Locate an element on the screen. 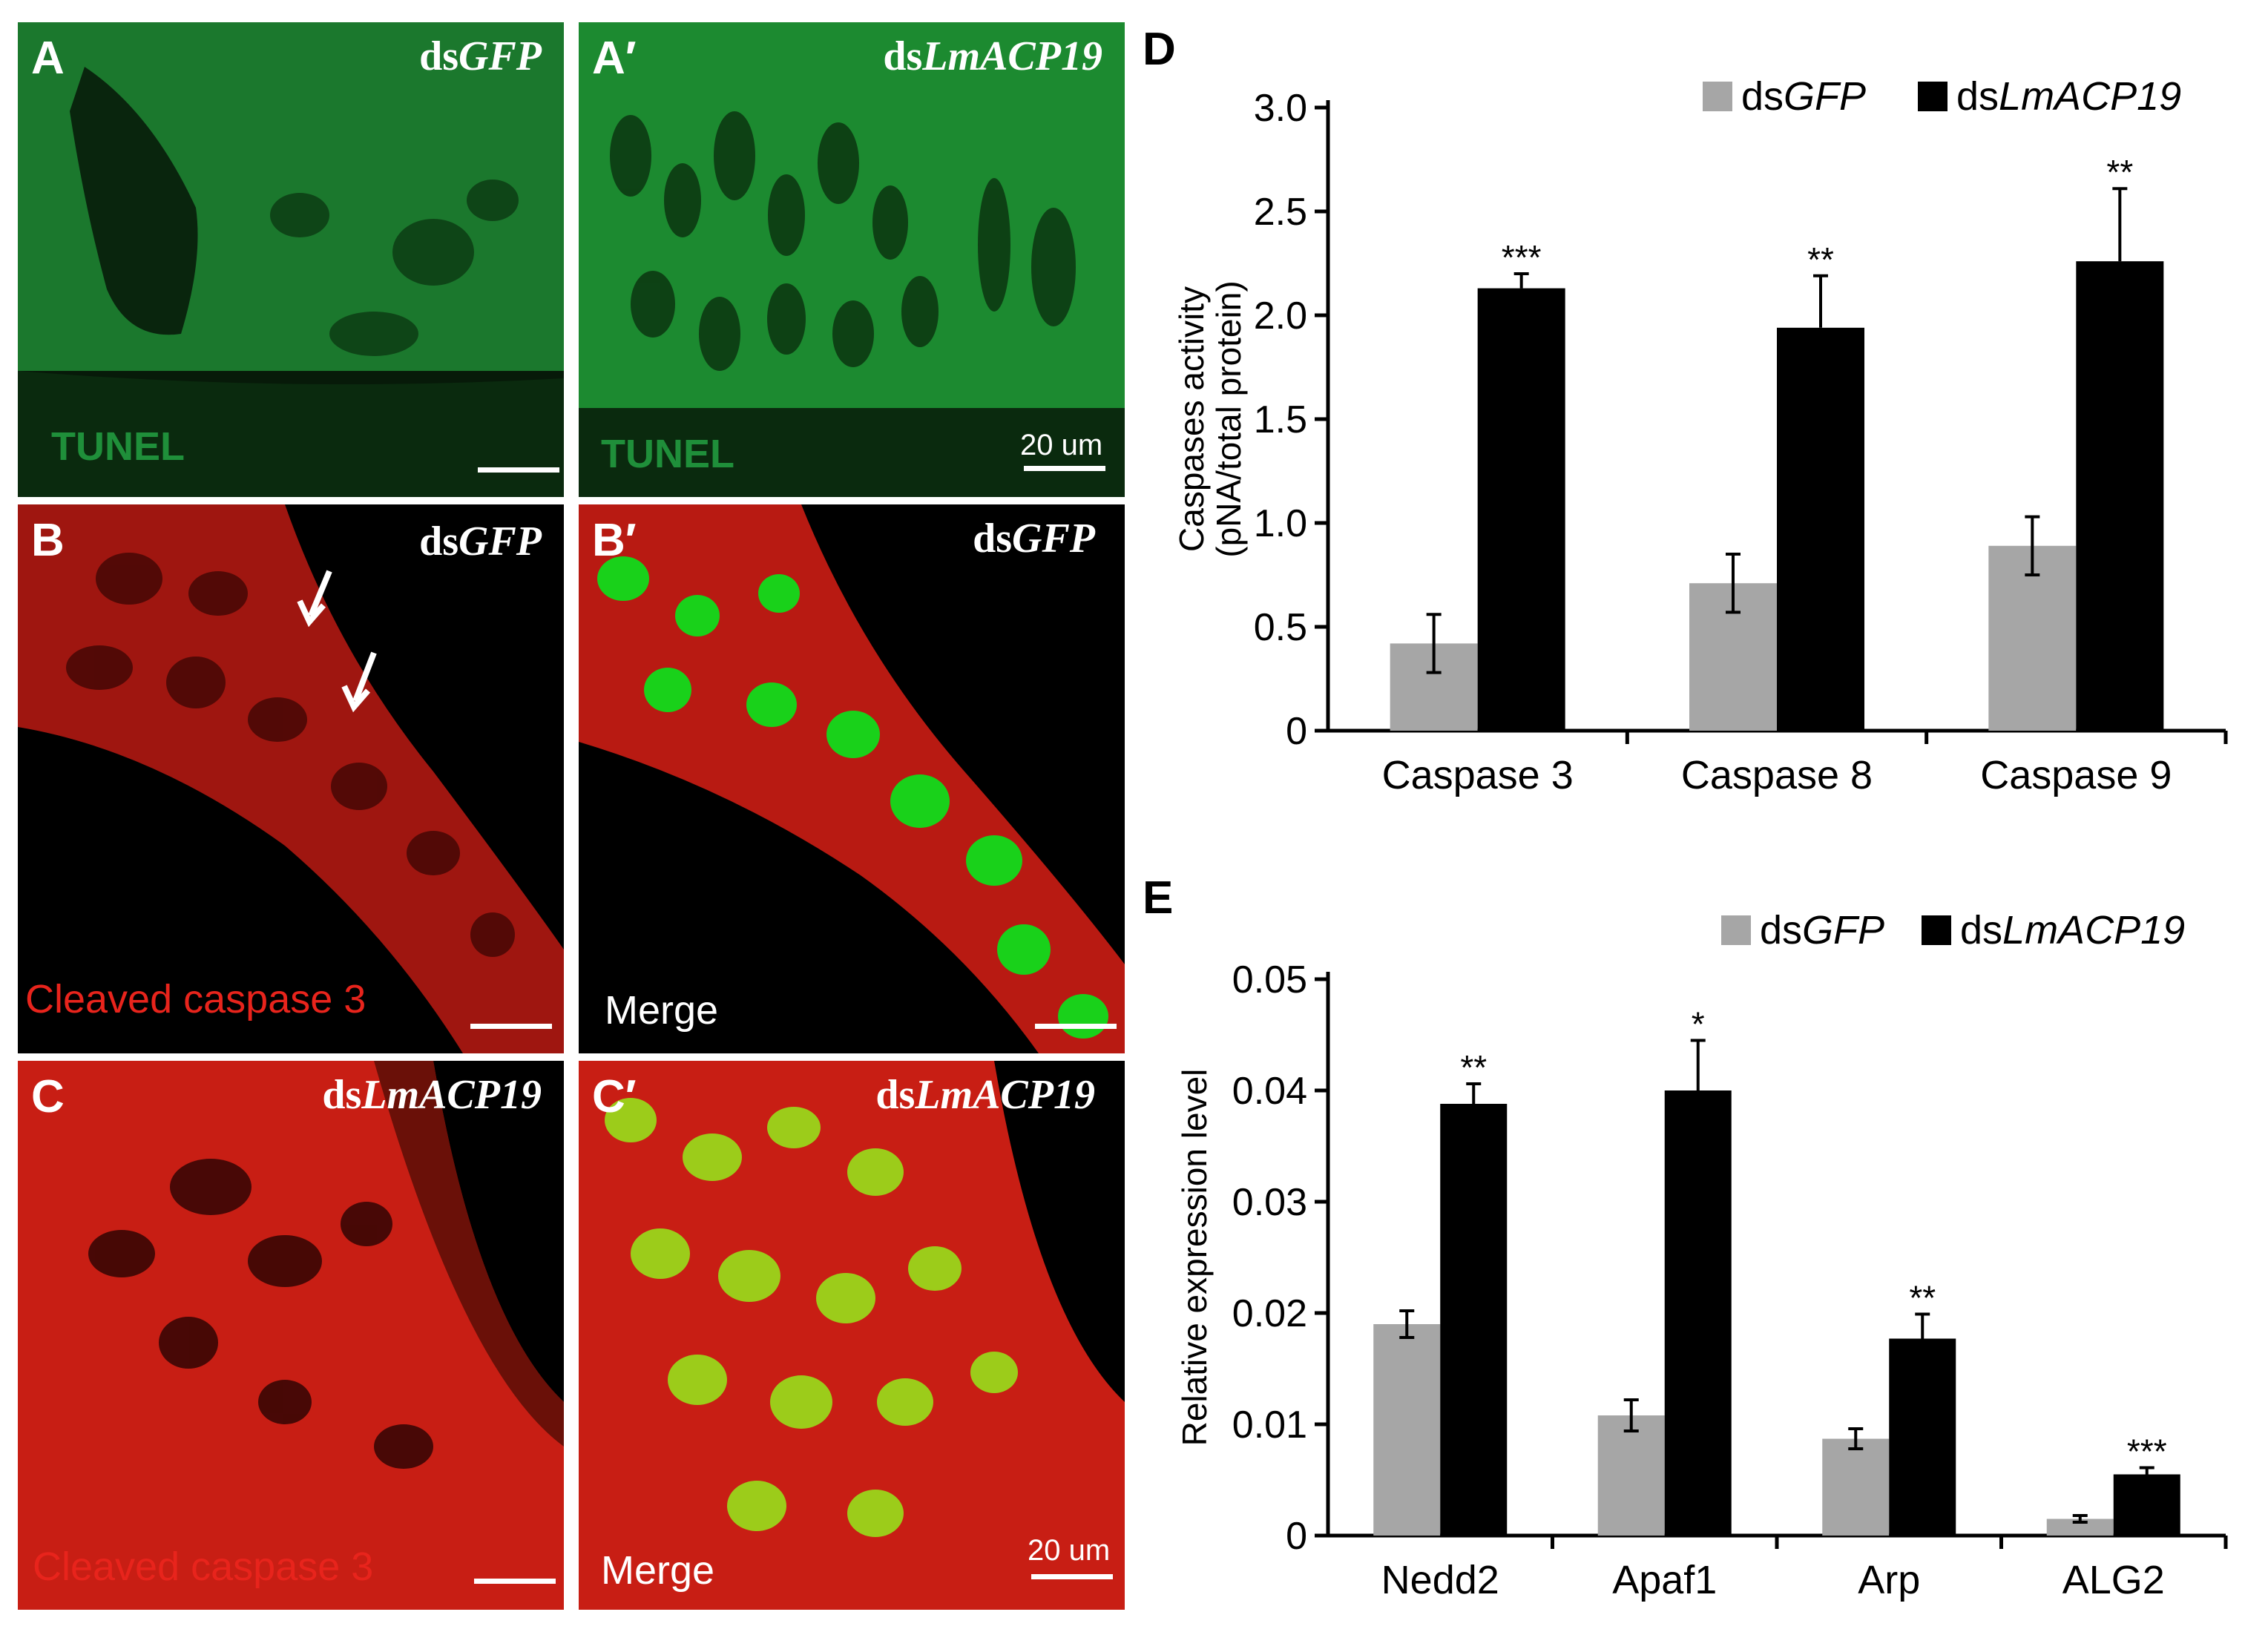 The width and height of the screenshot is (2268, 1632). panel-letter: B is located at coordinates (48, 540).